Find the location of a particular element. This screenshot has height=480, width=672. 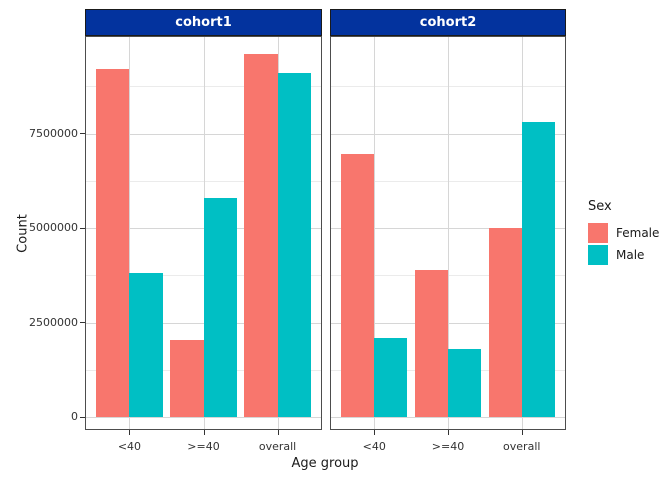

legend: Sex Female Male is located at coordinates (623, 233).